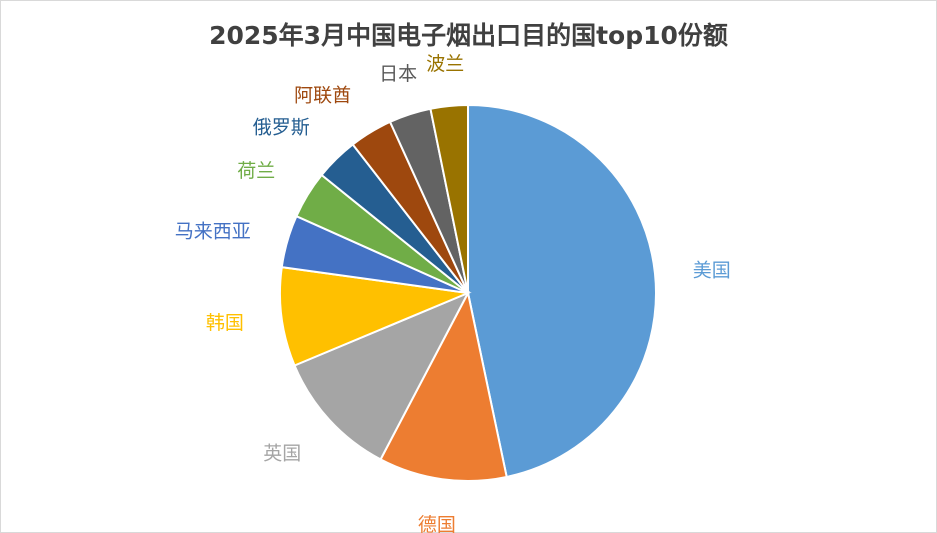 This screenshot has width=937, height=533. What do you see at coordinates (225, 323) in the screenshot?
I see `slice-label-4: 韩国` at bounding box center [225, 323].